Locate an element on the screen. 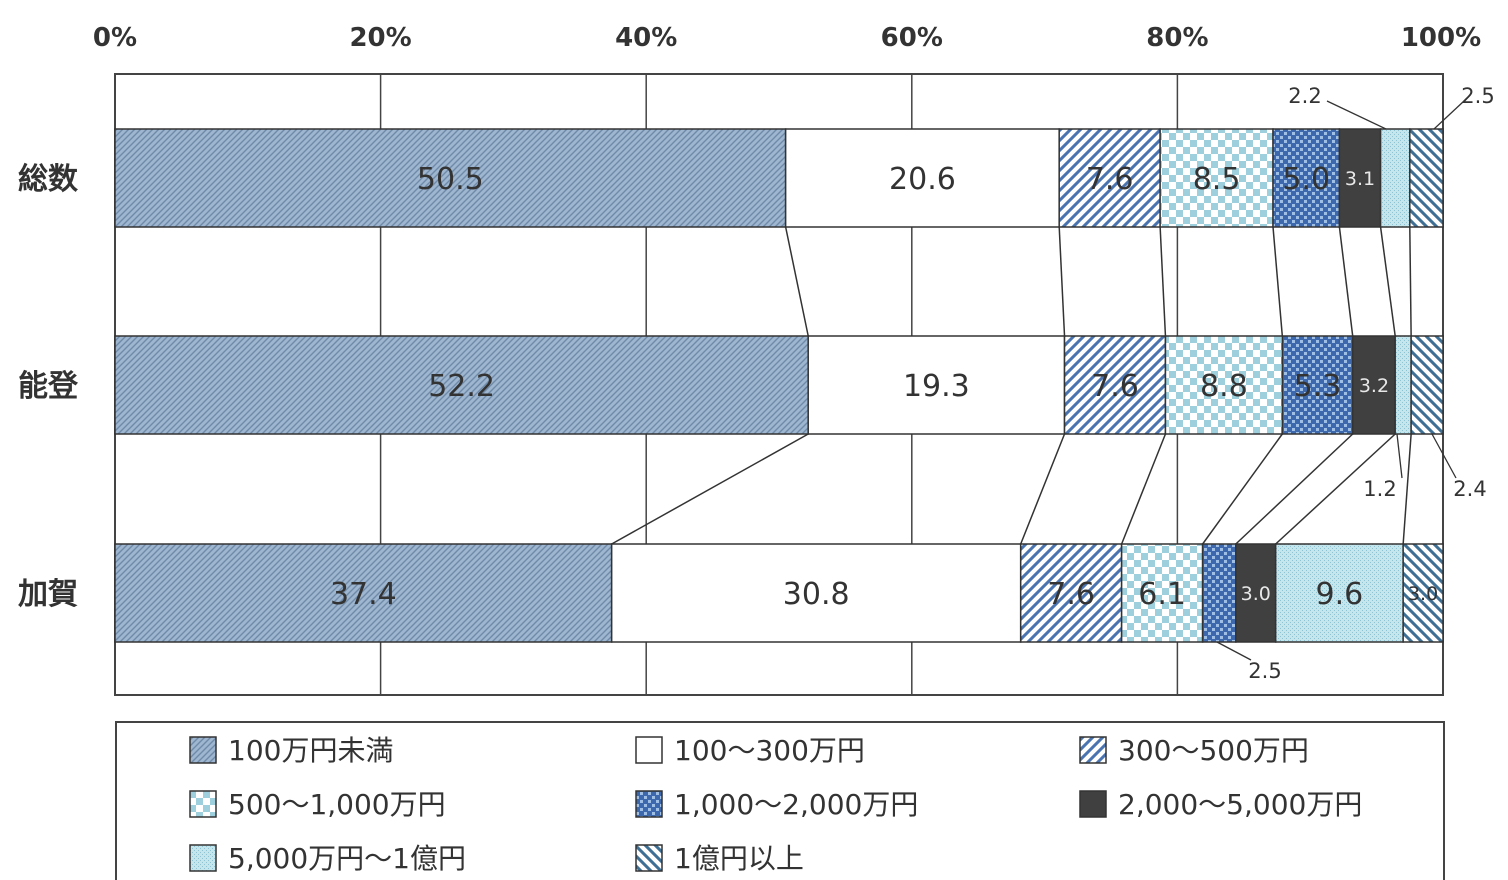 The width and height of the screenshot is (1508, 880). data-label: 30.8 is located at coordinates (816, 594).